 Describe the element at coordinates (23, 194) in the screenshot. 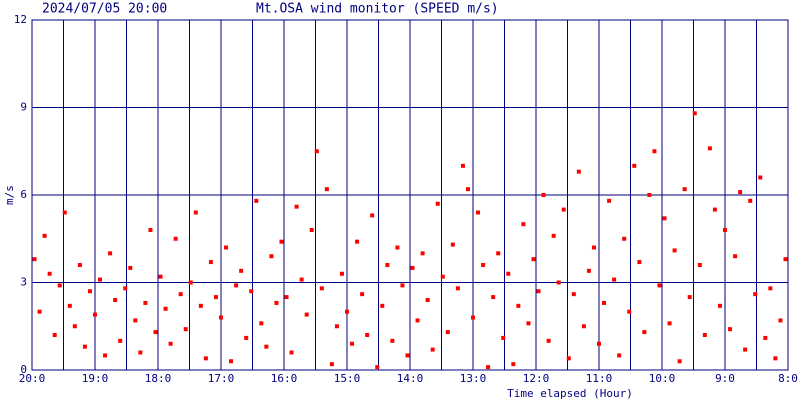

I see `y-tick-label: 6` at that location.